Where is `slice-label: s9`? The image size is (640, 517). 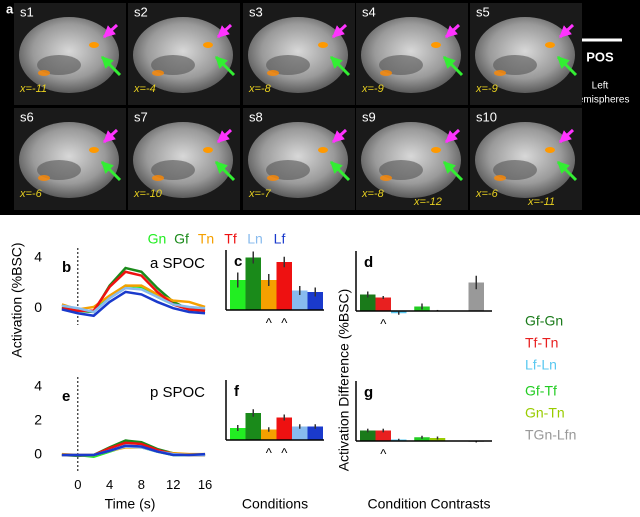 slice-label: s9 is located at coordinates (369, 116).